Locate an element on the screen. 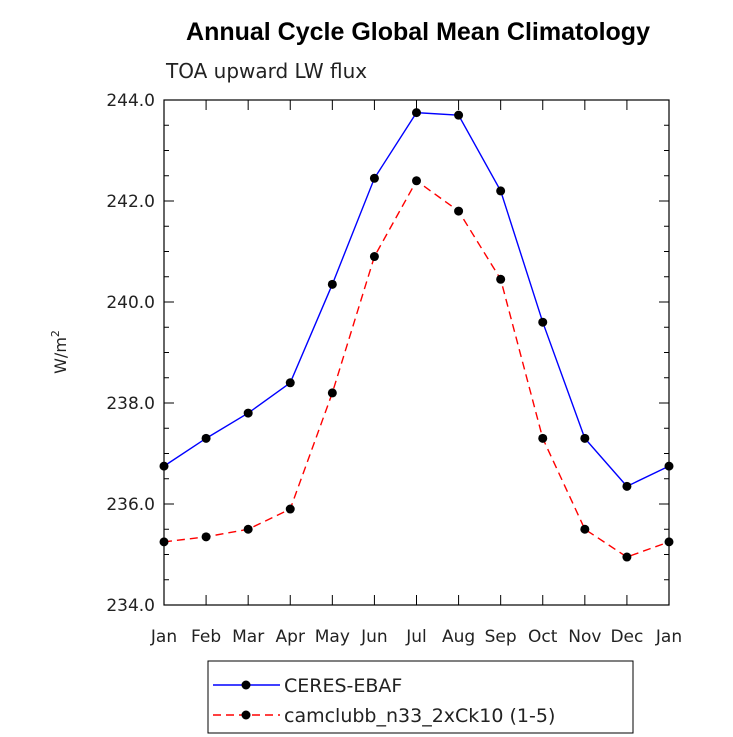  y-tick-label: 240.0 is located at coordinates (130, 303).